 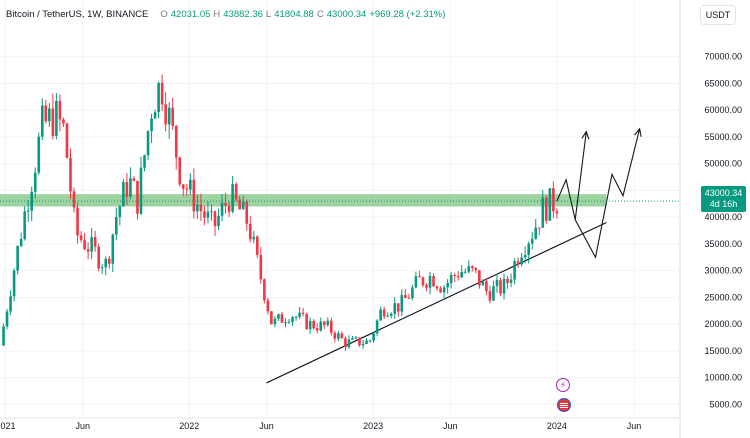 I want to click on close-value: 43000.34, so click(x=346, y=14).